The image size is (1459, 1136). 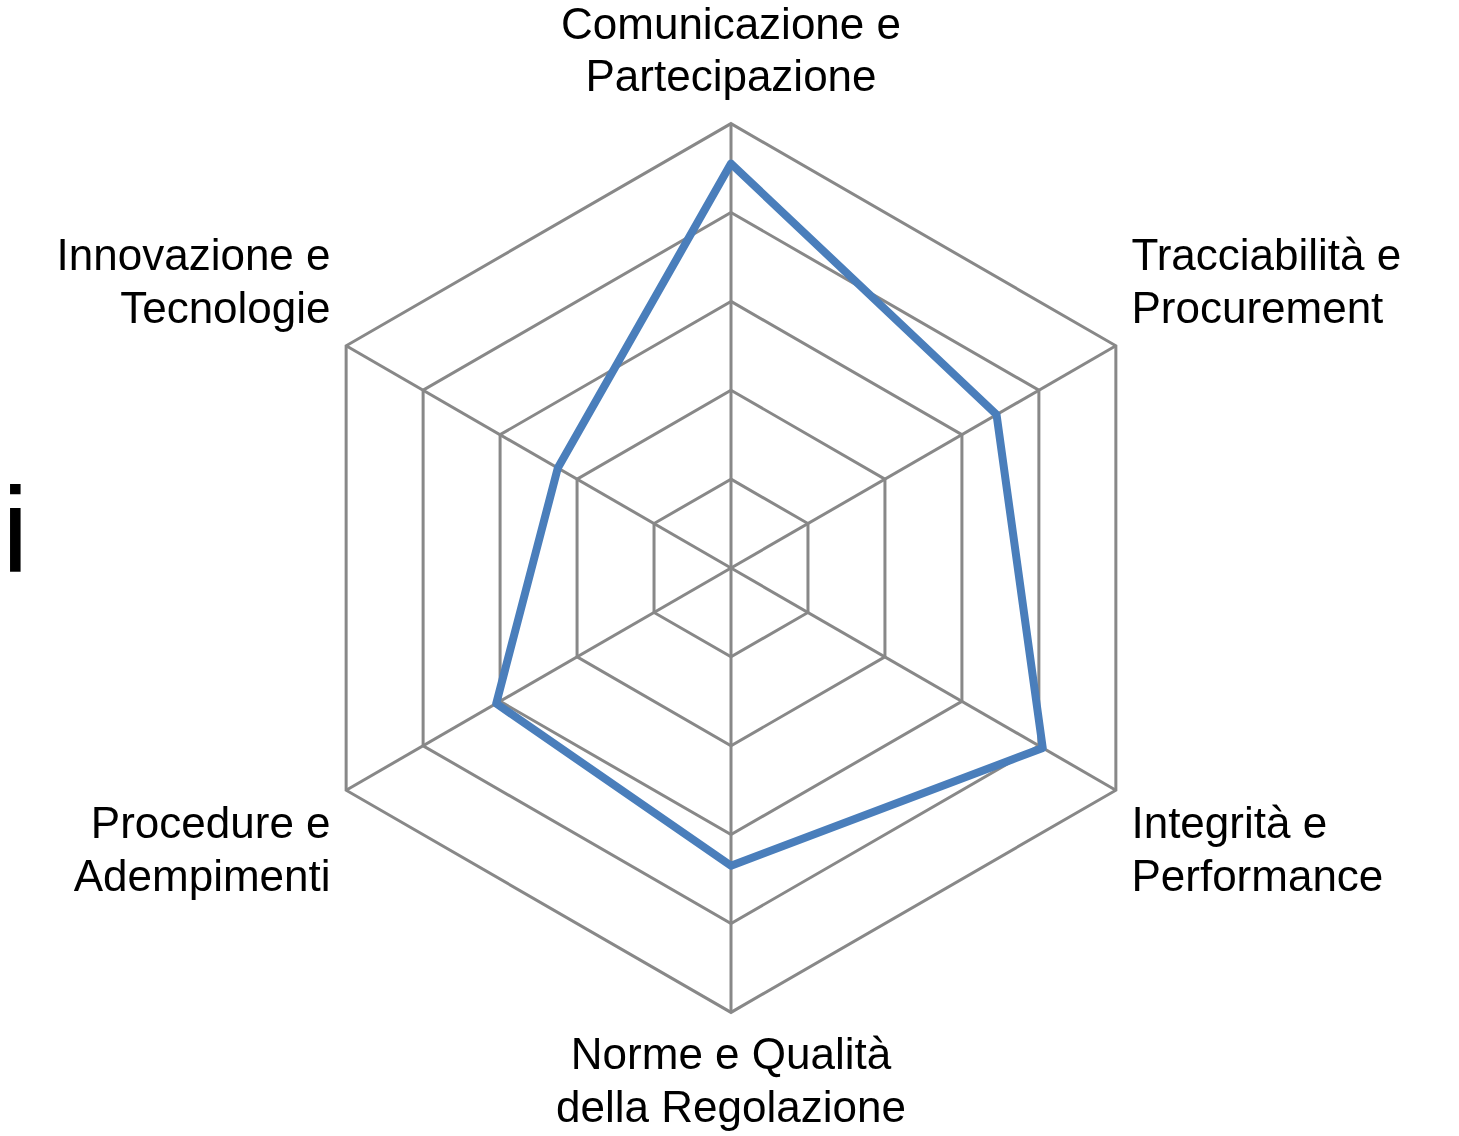 I want to click on spoke-label: Tracciabilità e Procurement, so click(x=1266, y=280).